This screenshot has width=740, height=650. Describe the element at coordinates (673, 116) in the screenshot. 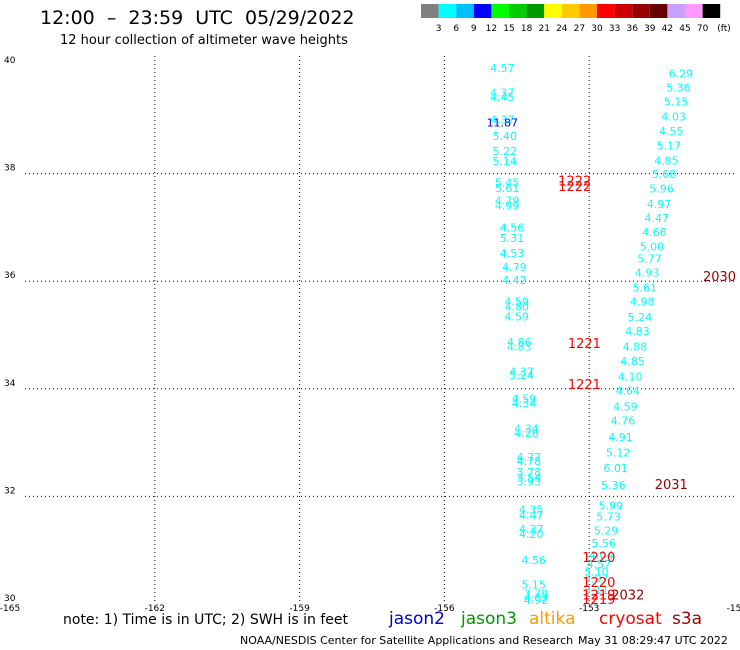

I see `wave-height-label: 4.03` at that location.